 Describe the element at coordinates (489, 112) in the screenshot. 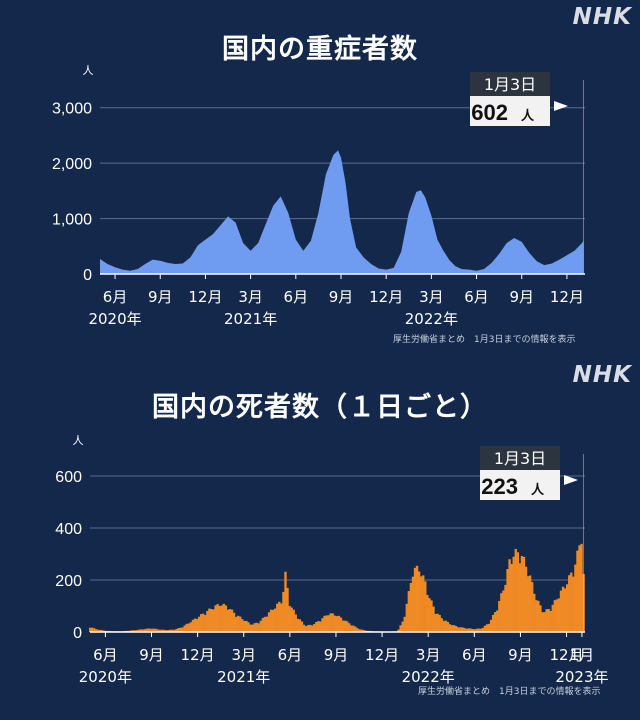

I see `callout-value: 602` at that location.